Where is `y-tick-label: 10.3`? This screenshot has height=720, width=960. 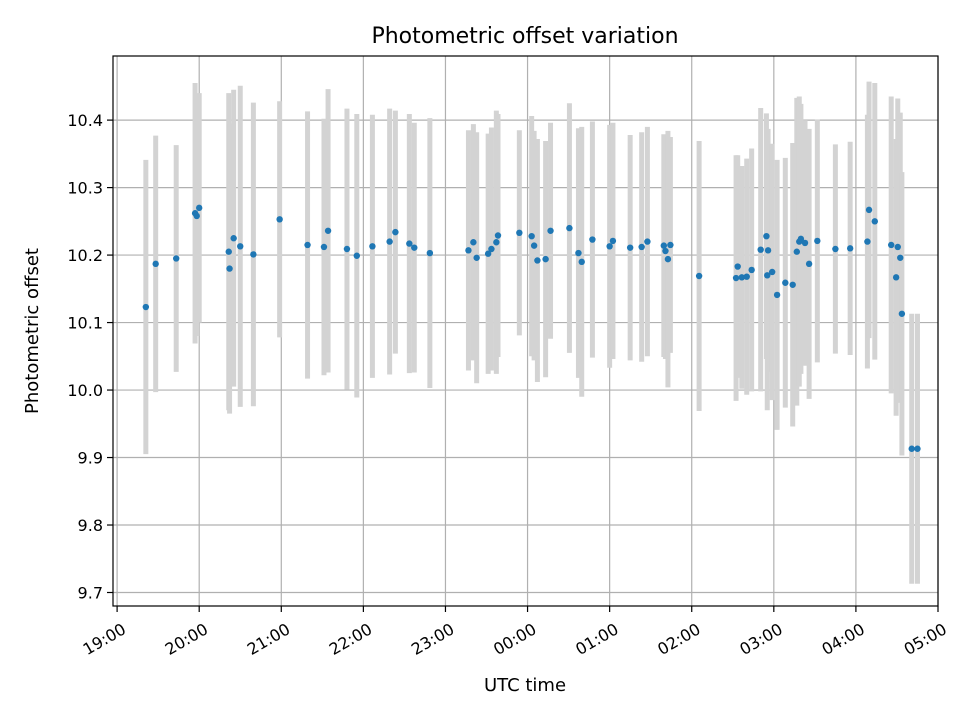
y-tick-label: 10.3 is located at coordinates (85, 188).